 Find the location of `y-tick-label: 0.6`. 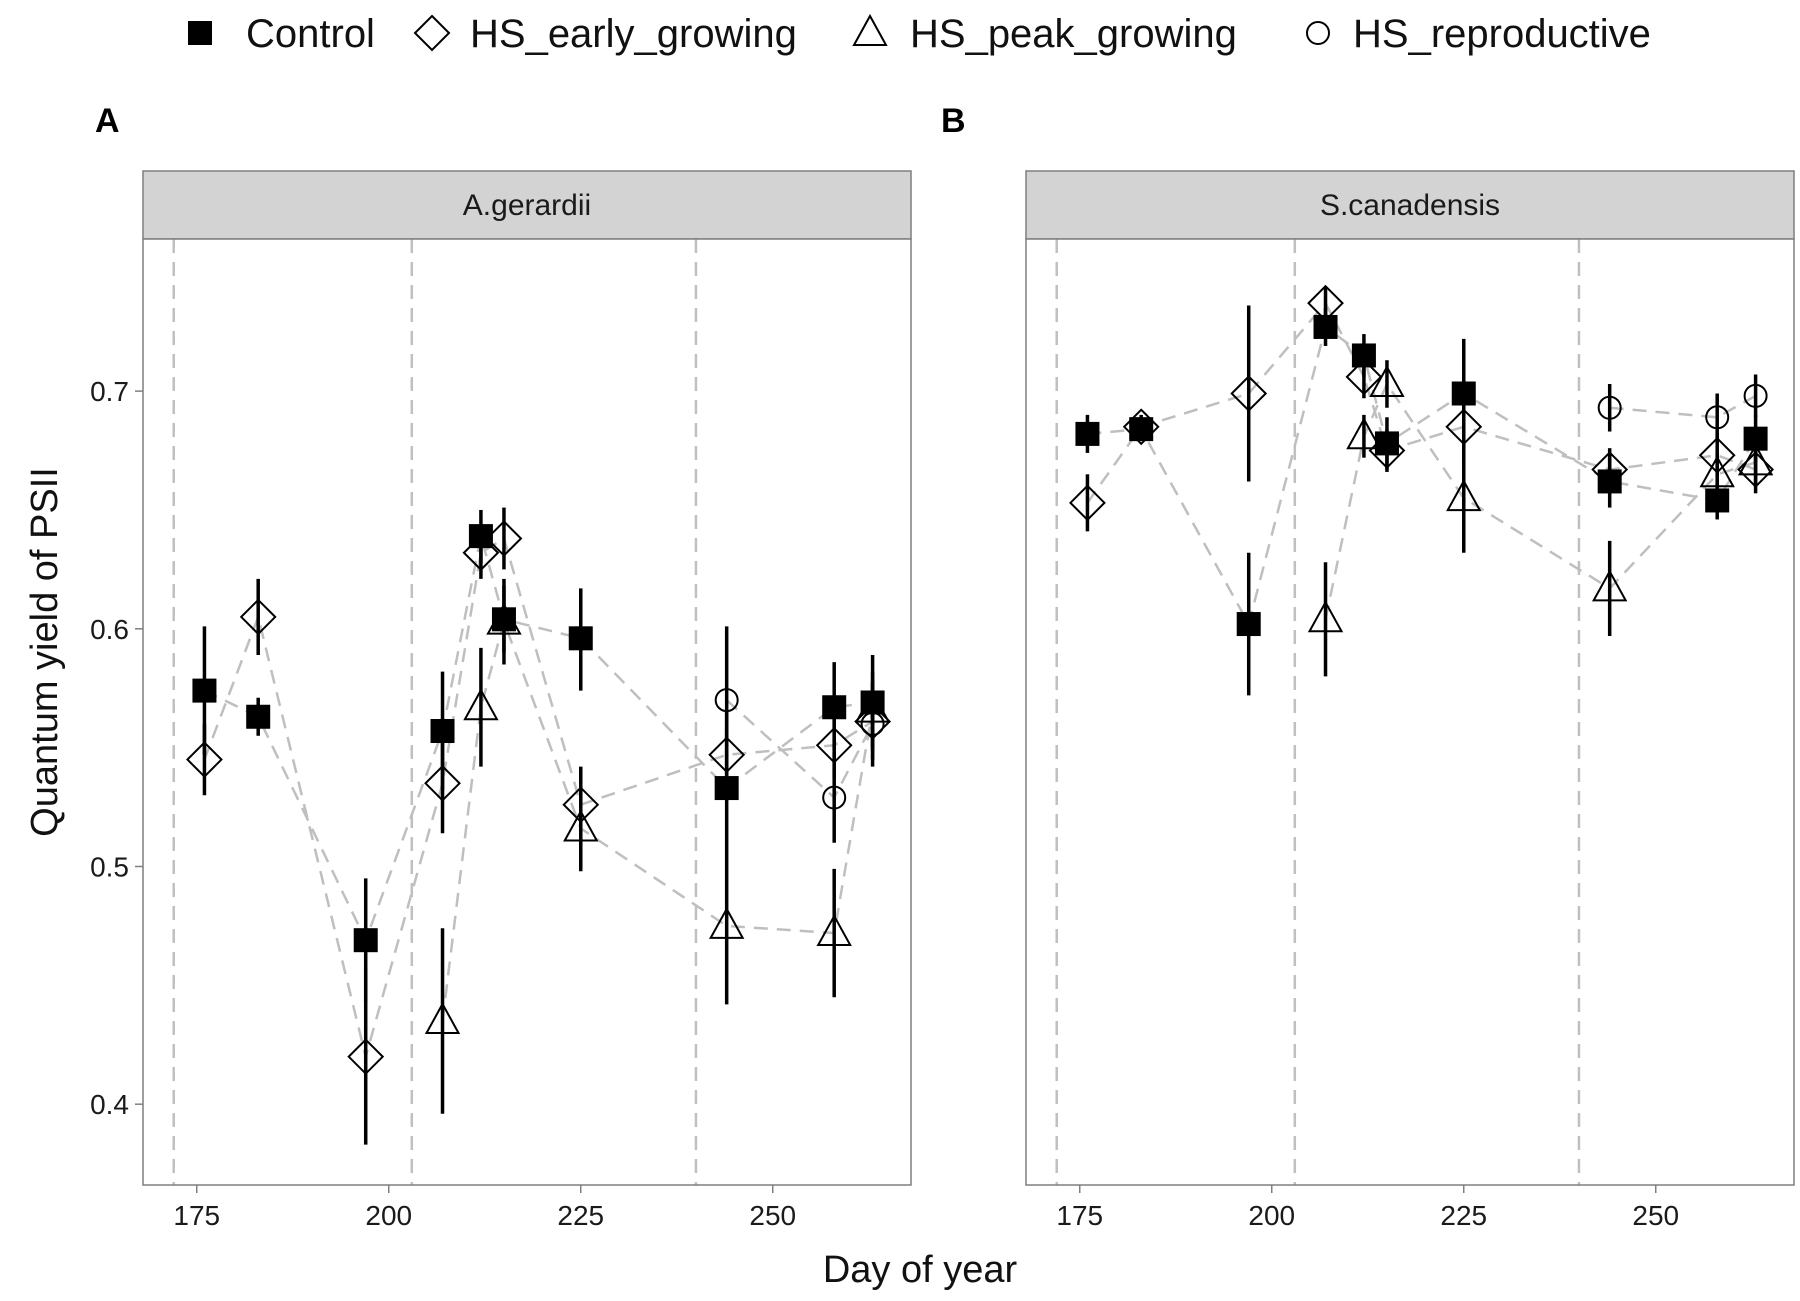

y-tick-label: 0.6 is located at coordinates (109, 629).